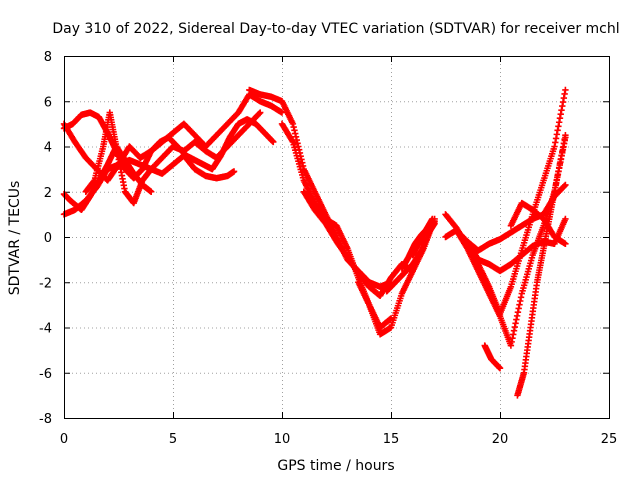  What do you see at coordinates (609, 439) in the screenshot?
I see `x-tick-label: 25` at bounding box center [609, 439].